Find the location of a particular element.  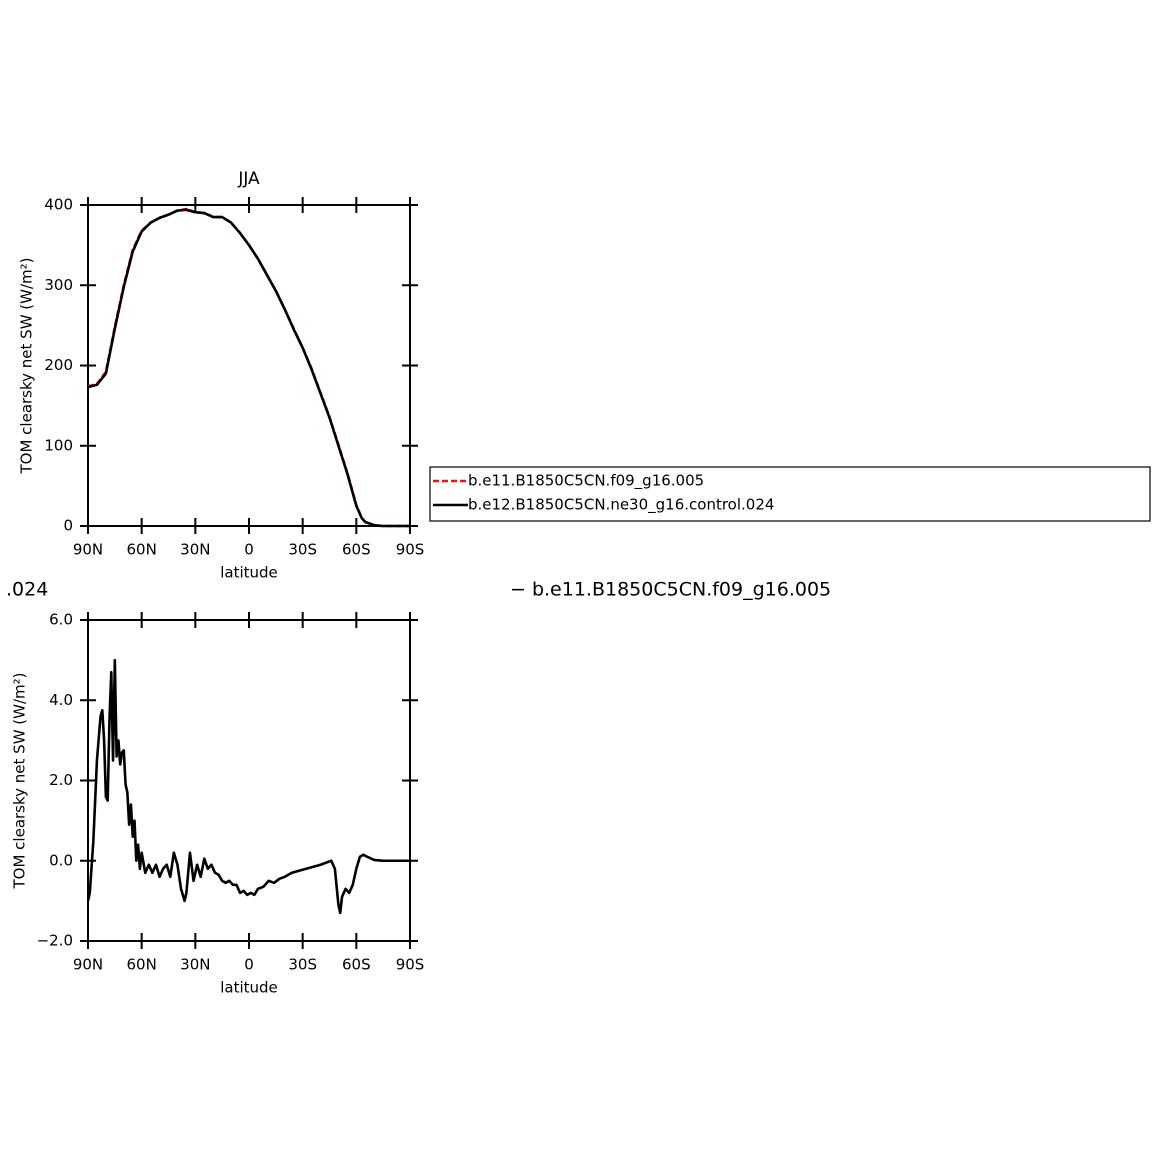

legend-label: b.e12.B1850C5CN.ne30_g16.control.024 is located at coordinates (621, 505).